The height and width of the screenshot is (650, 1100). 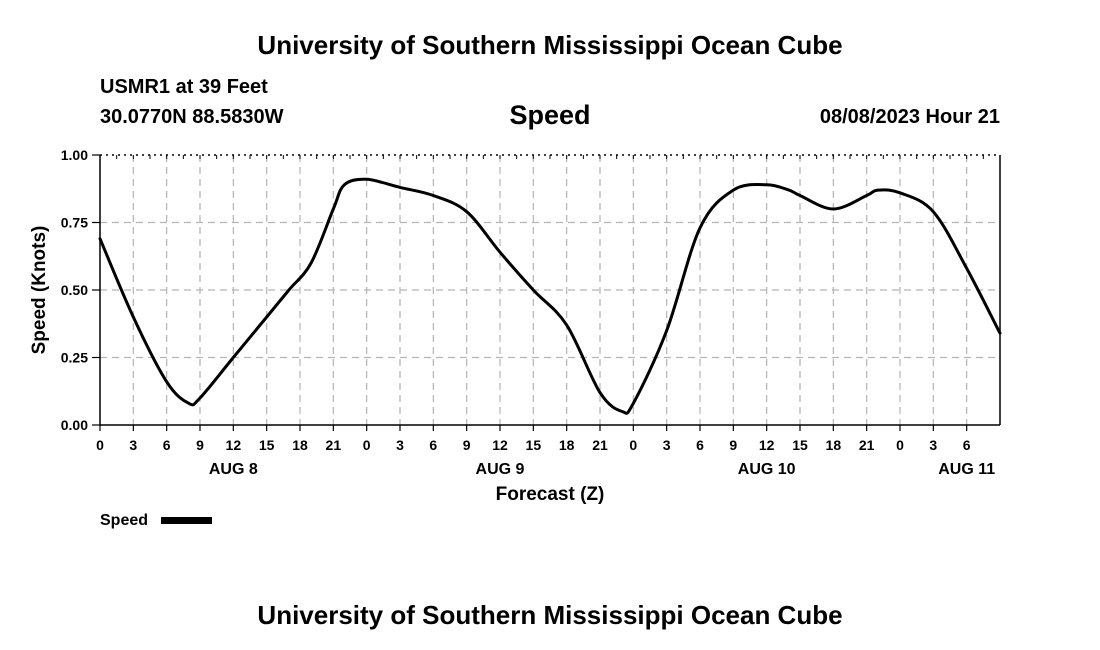 I want to click on day-label: AUG 9, so click(x=500, y=469).